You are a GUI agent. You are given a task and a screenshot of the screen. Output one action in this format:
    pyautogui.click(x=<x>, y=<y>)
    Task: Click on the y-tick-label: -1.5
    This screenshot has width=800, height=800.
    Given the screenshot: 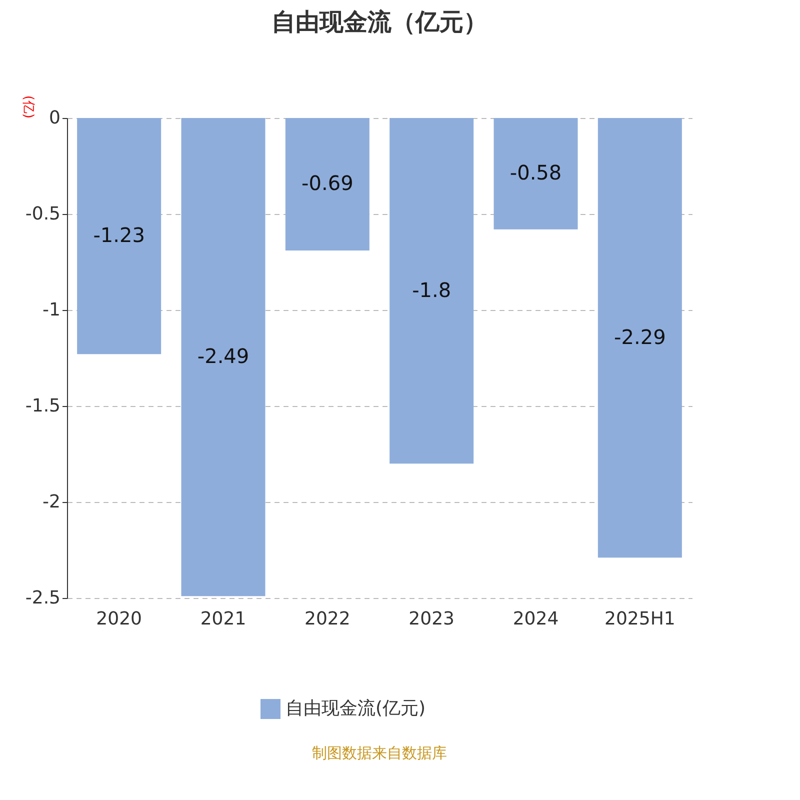 What is the action you would take?
    pyautogui.click(x=42, y=406)
    